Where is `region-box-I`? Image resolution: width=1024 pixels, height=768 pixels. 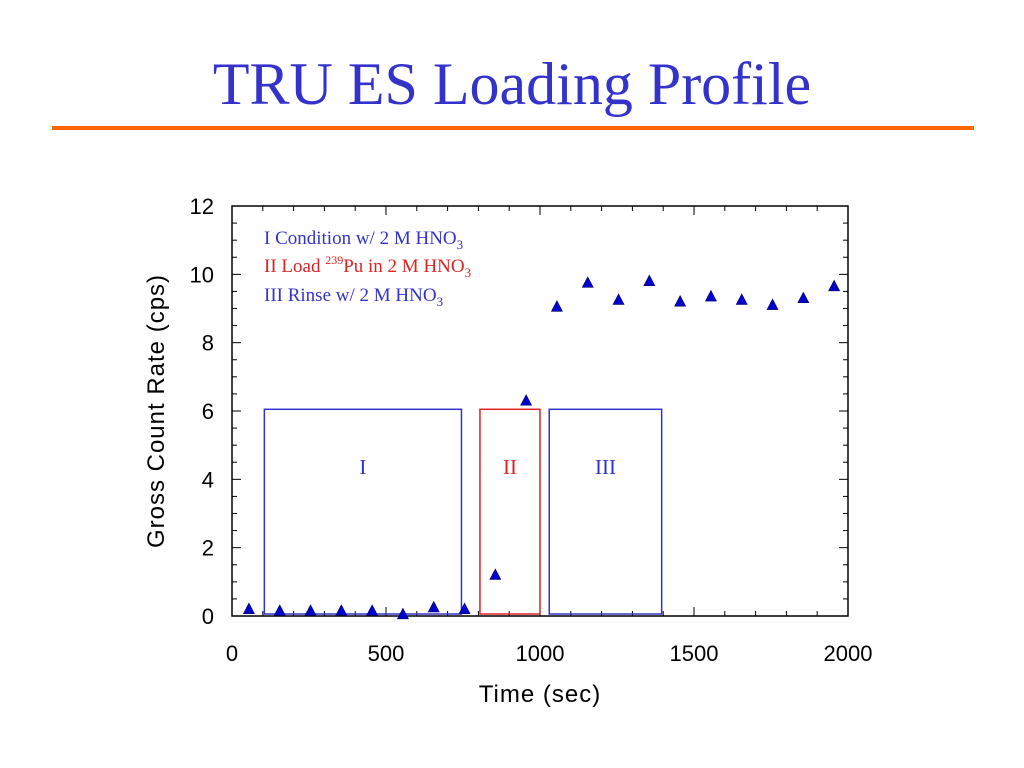
region-box-I is located at coordinates (363, 511).